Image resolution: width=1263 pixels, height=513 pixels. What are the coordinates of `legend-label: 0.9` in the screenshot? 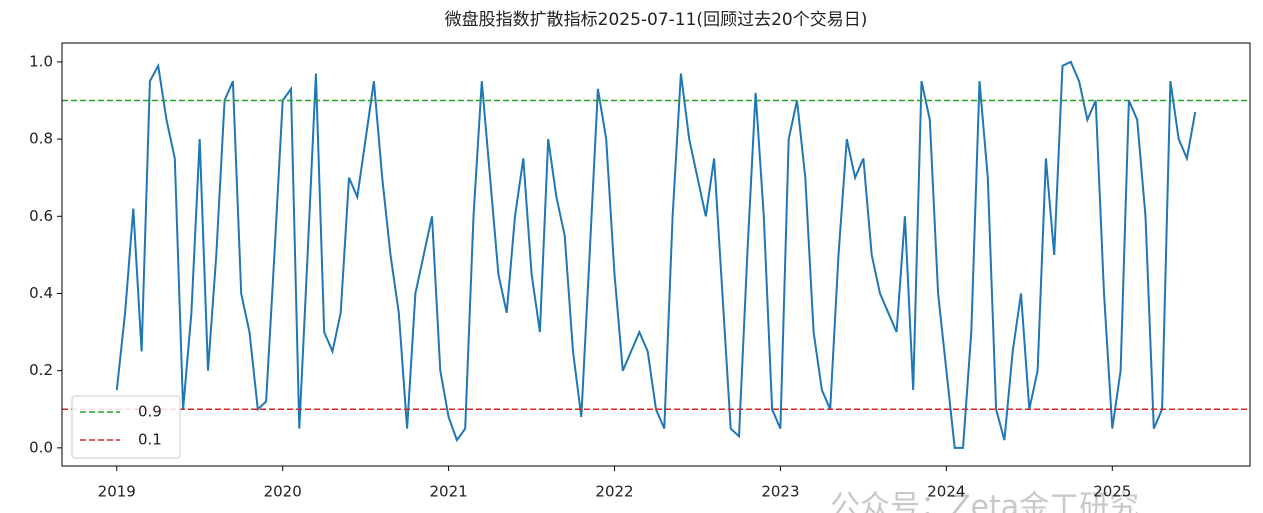 It's located at (150, 412).